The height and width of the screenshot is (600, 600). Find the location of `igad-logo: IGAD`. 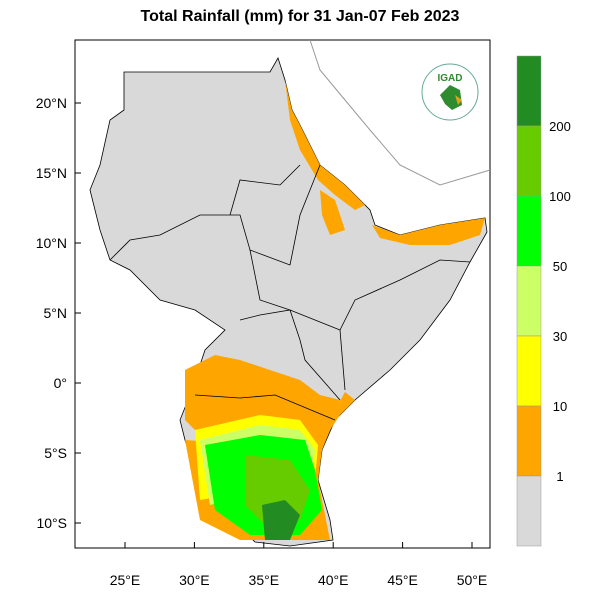

igad-logo: IGAD is located at coordinates (450, 92).